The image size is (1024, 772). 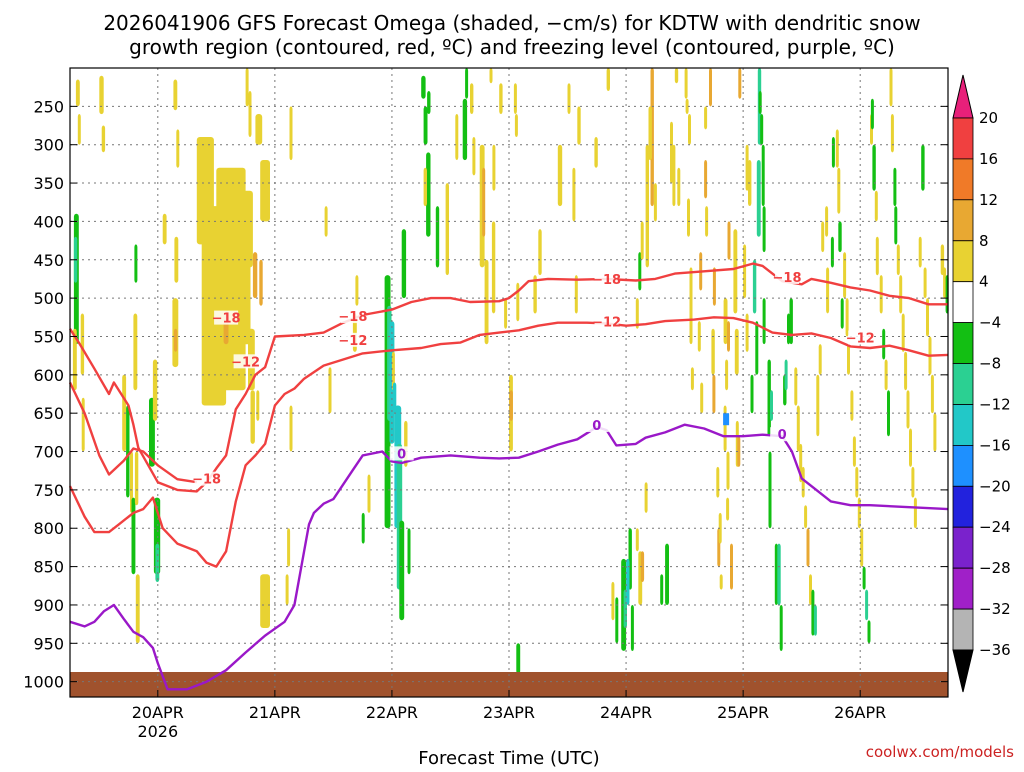 What do you see at coordinates (48, 375) in the screenshot?
I see `y-tick-label: 600` at bounding box center [48, 375].